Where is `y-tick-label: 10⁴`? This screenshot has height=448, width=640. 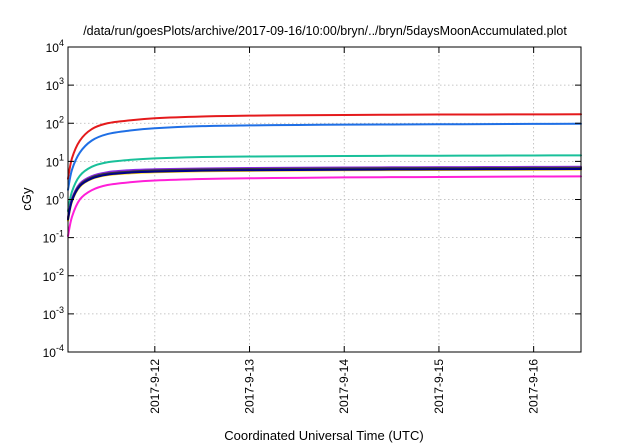
y-tick-label: 10⁴ is located at coordinates (55, 46).